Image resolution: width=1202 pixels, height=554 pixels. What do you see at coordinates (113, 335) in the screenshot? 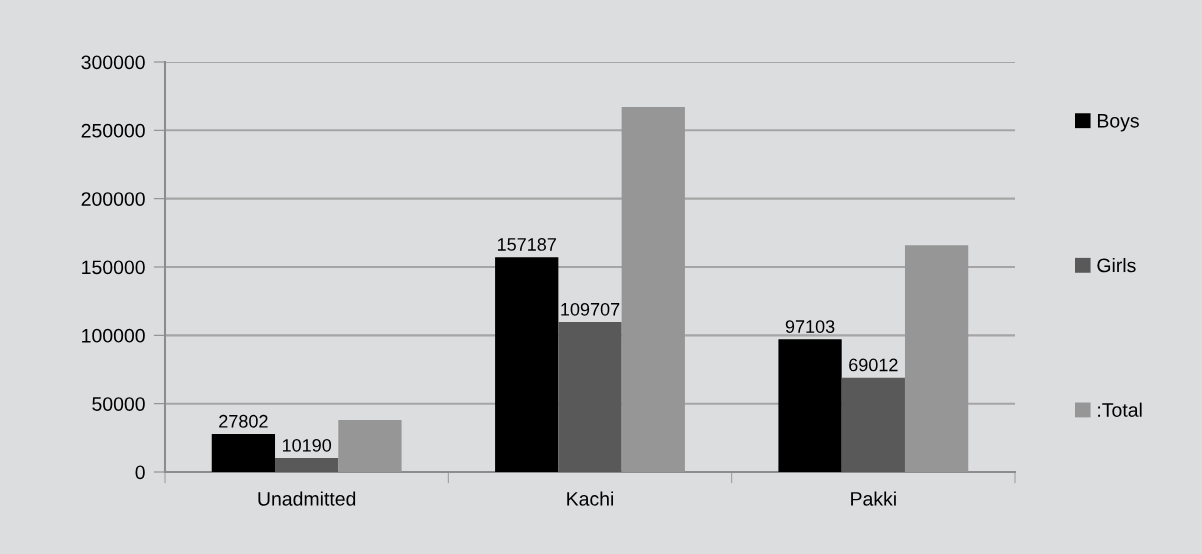
I see `y-tick-label: 100000` at bounding box center [113, 335].